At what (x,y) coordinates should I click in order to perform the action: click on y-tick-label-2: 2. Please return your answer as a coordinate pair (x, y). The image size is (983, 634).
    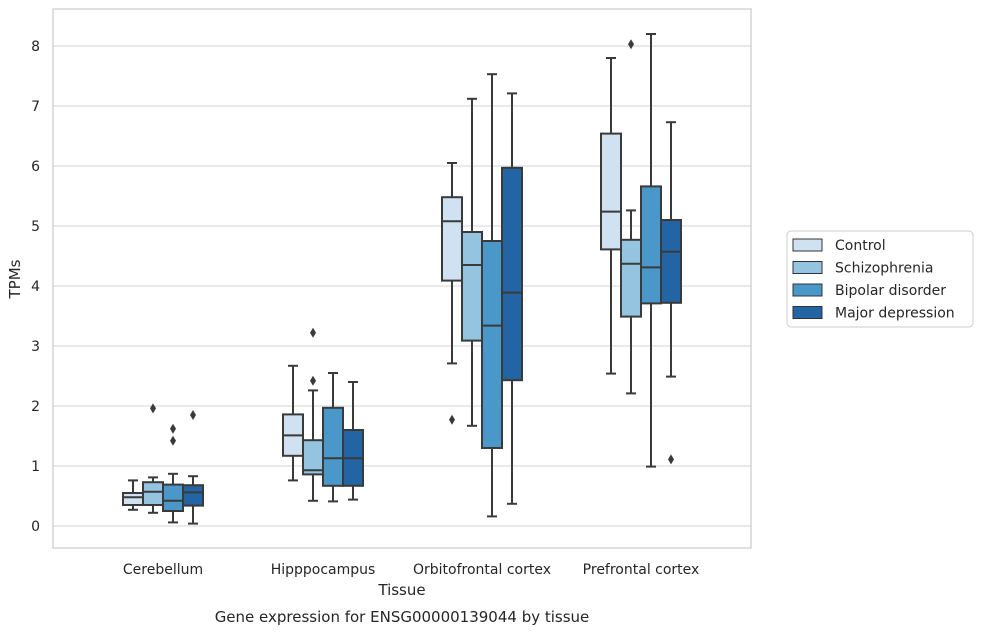
    Looking at the image, I should click on (35, 407).